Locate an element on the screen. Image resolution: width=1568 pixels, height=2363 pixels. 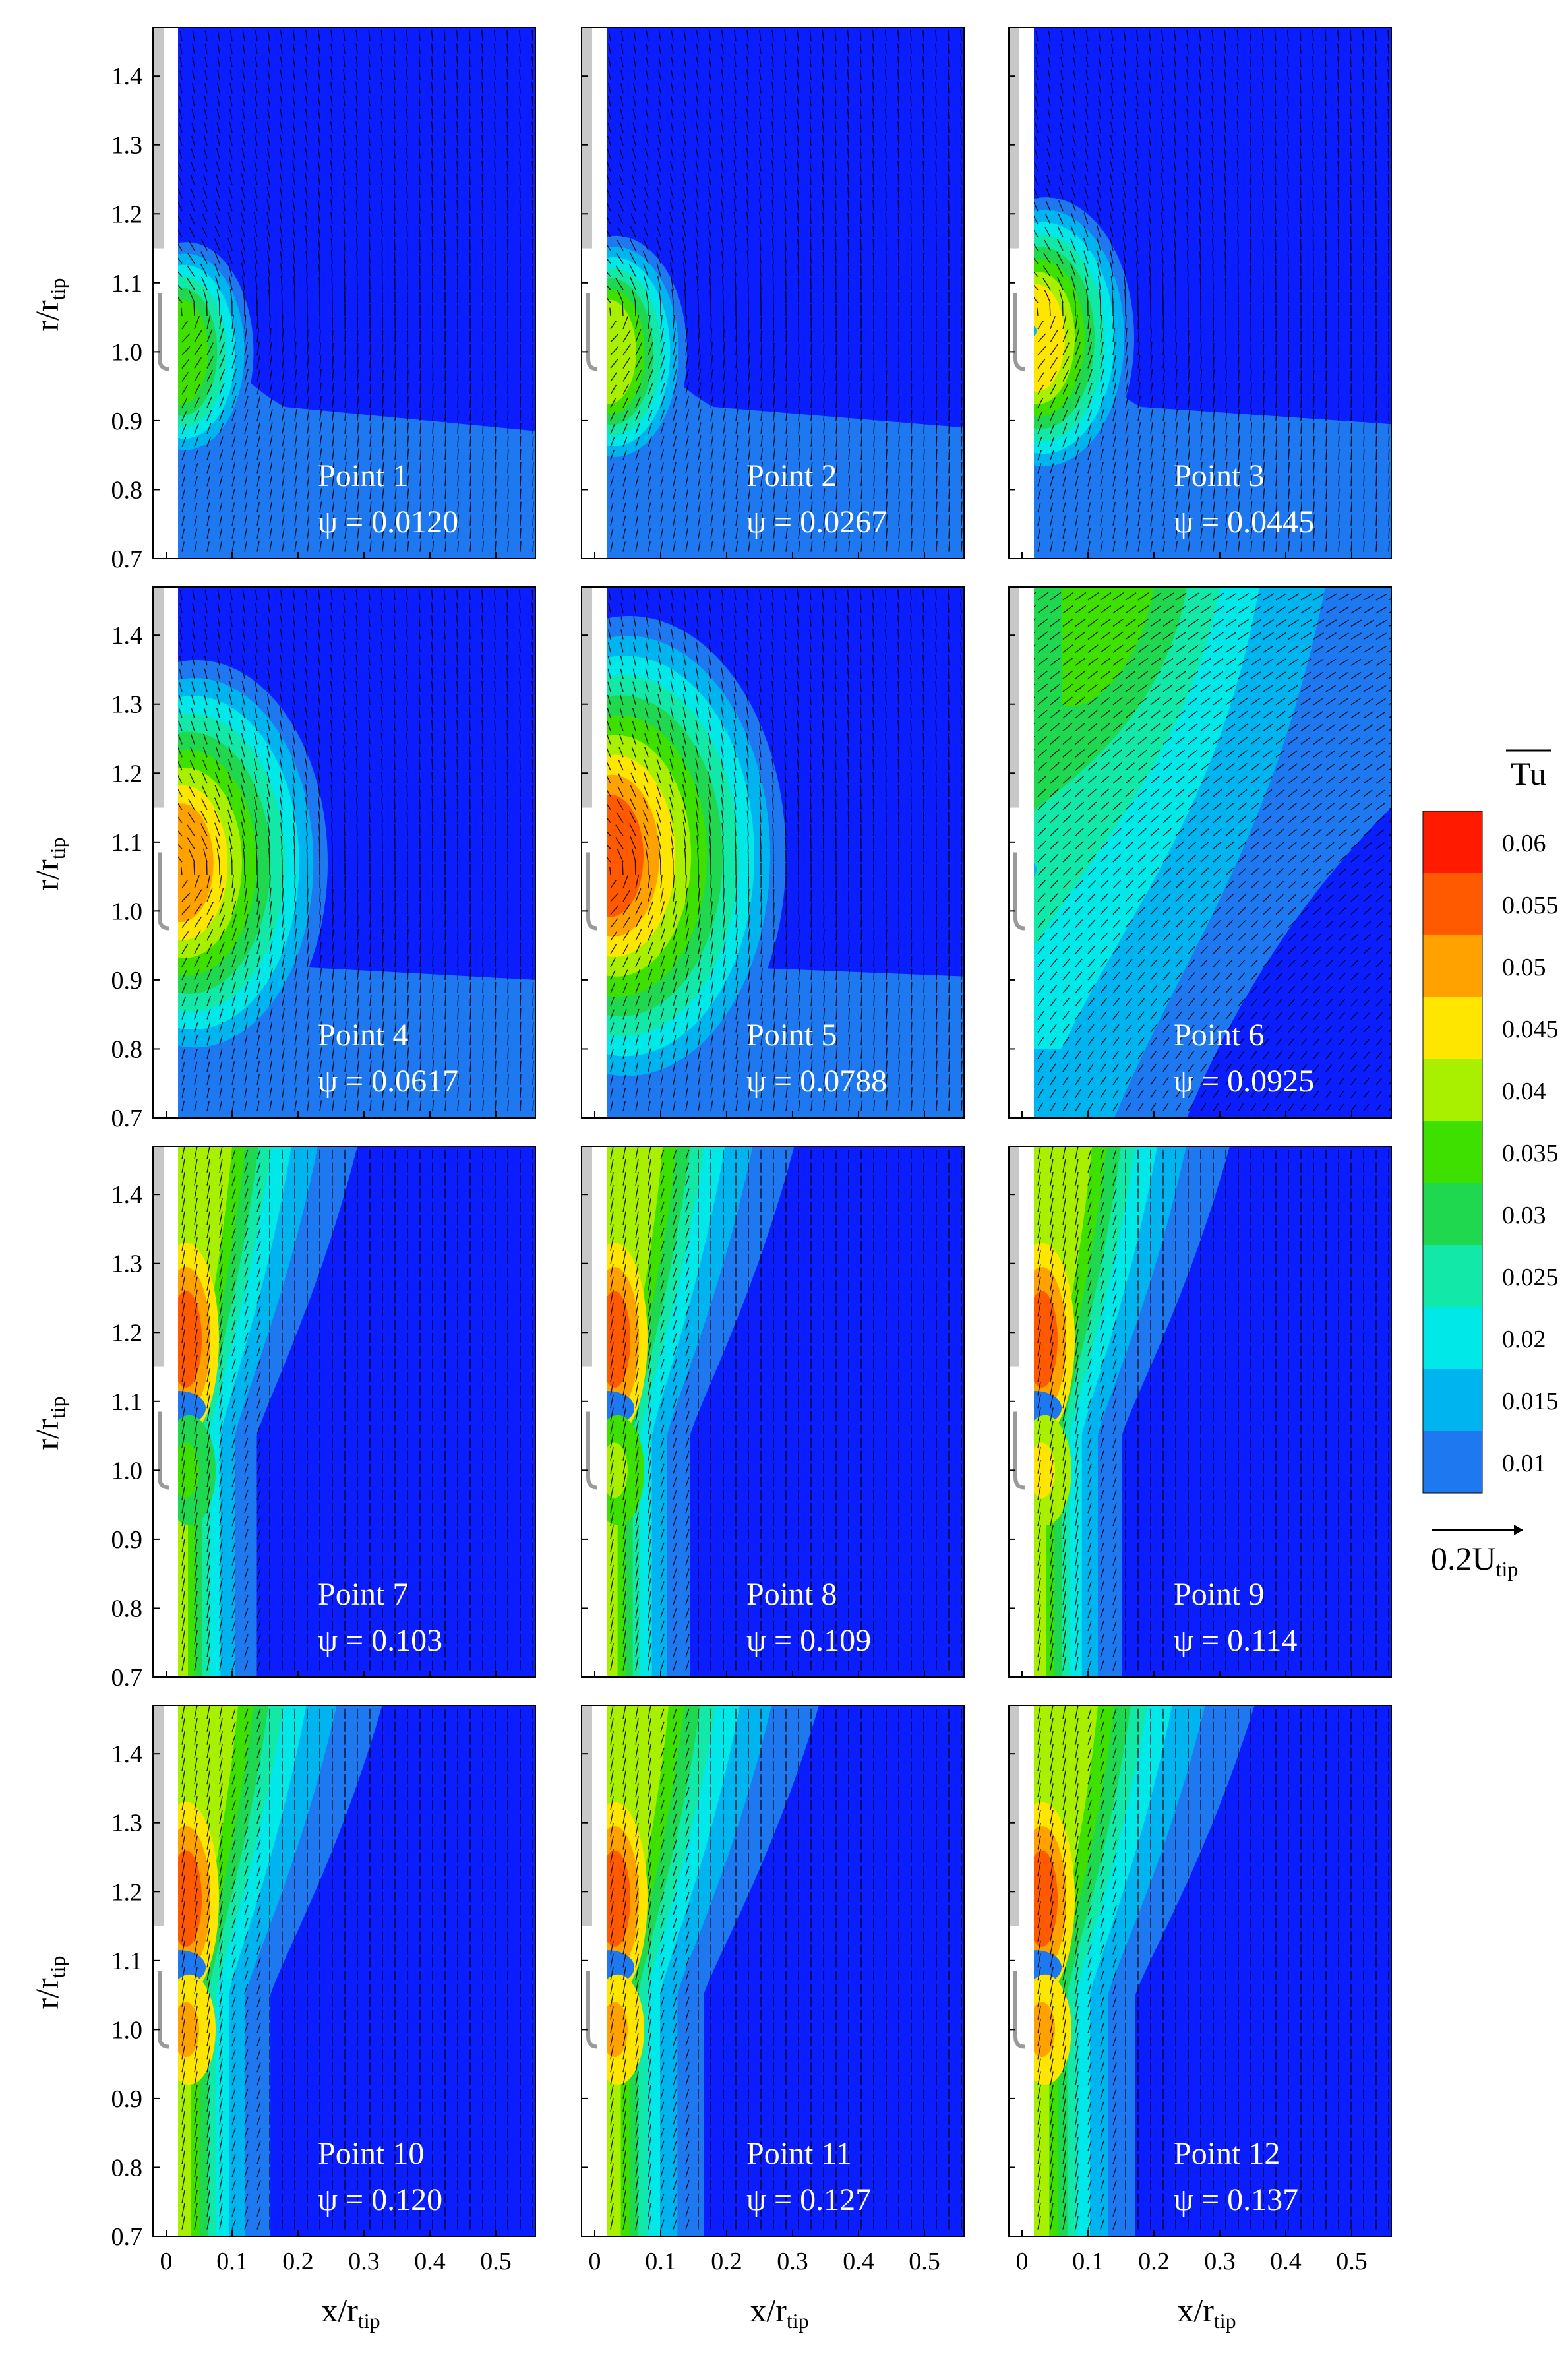
panel-point-label: Point 5 is located at coordinates (792, 1035).